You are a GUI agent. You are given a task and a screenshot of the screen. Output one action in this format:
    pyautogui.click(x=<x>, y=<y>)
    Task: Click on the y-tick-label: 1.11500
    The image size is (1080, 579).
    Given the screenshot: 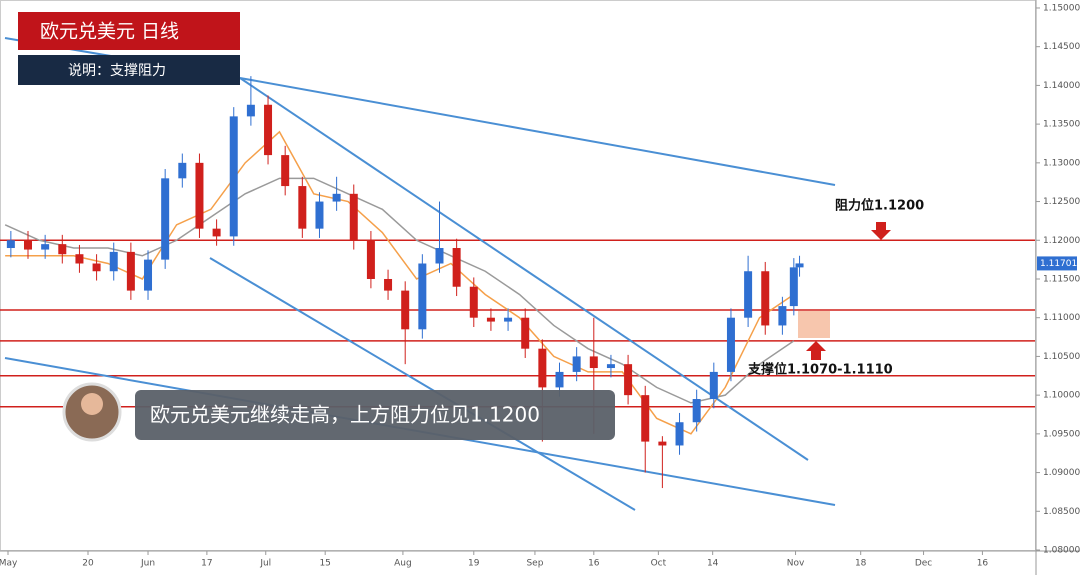 What is the action you would take?
    pyautogui.click(x=1061, y=279)
    